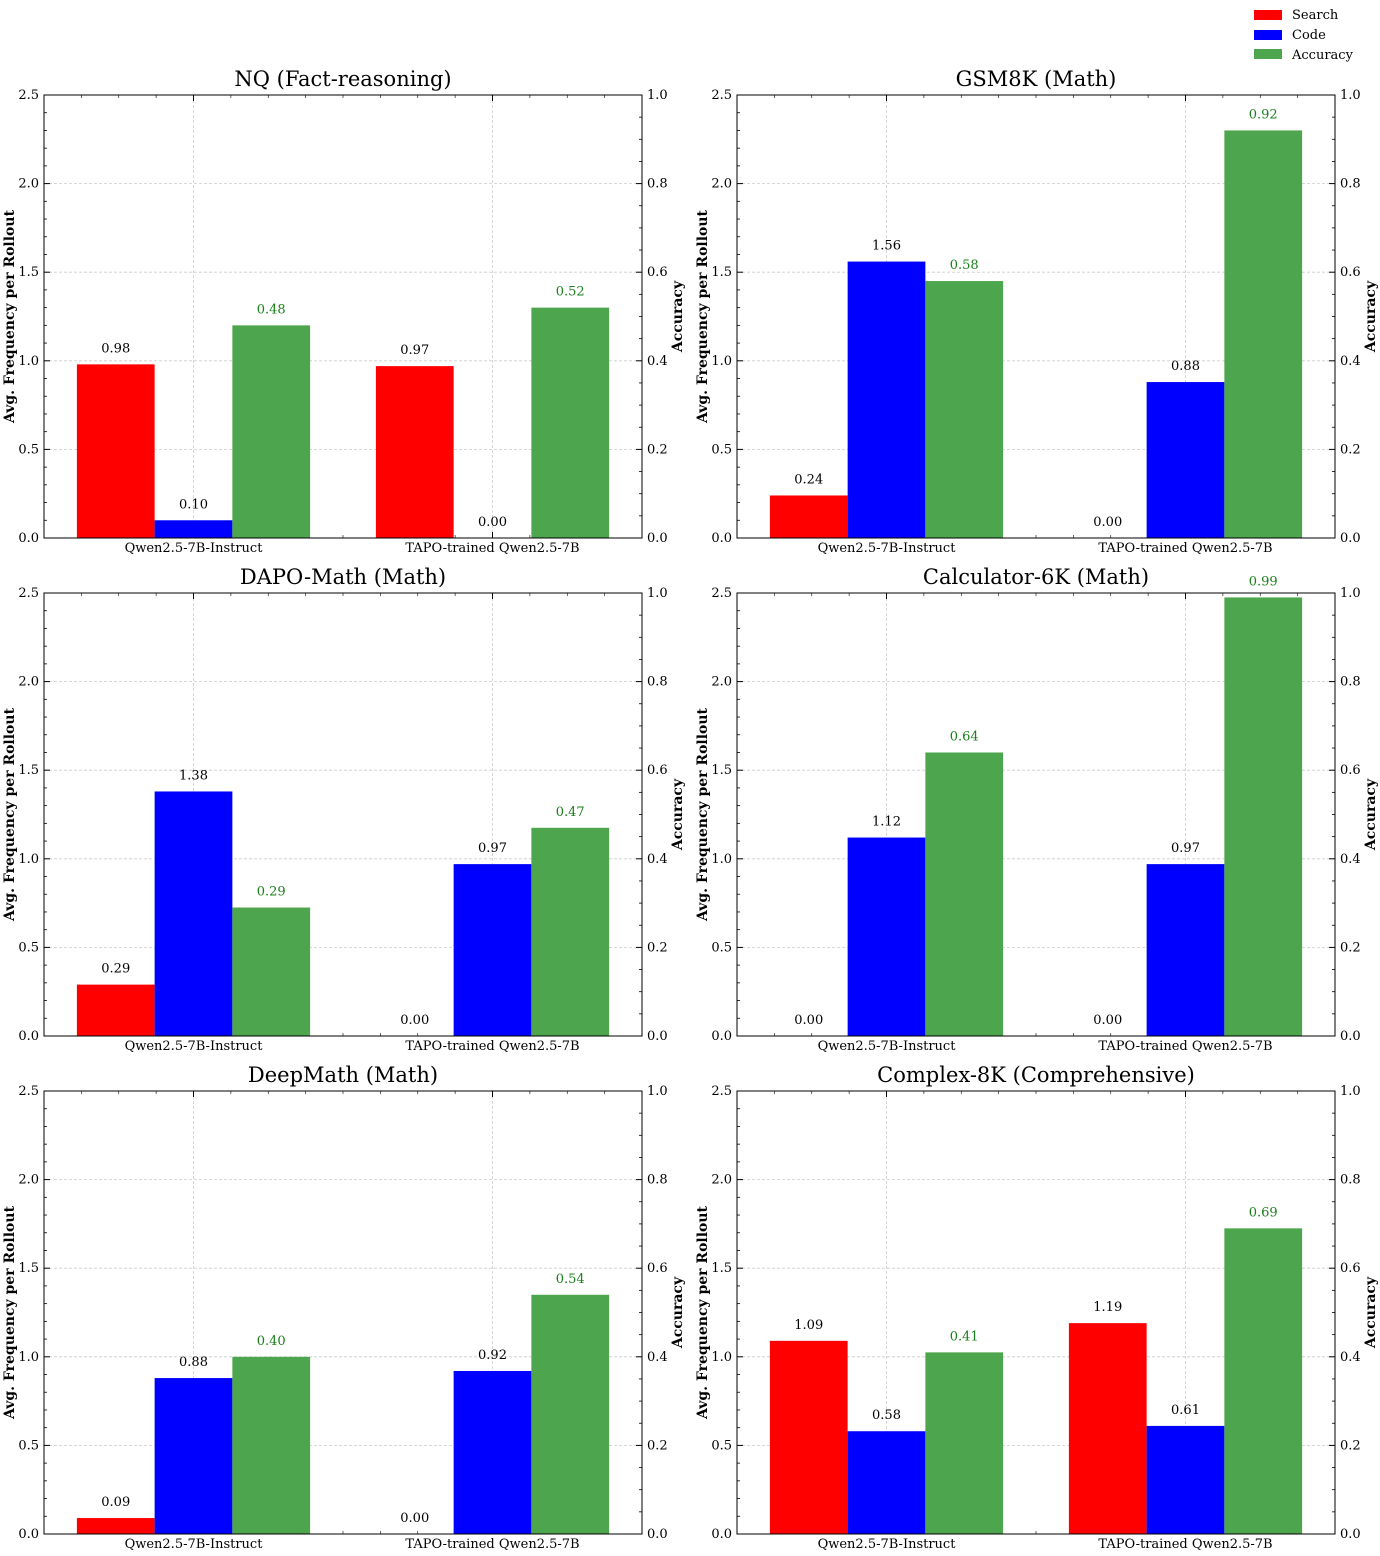 The height and width of the screenshot is (1556, 1380). What do you see at coordinates (1268, 35) in the screenshot?
I see `legend-swatch-code` at bounding box center [1268, 35].